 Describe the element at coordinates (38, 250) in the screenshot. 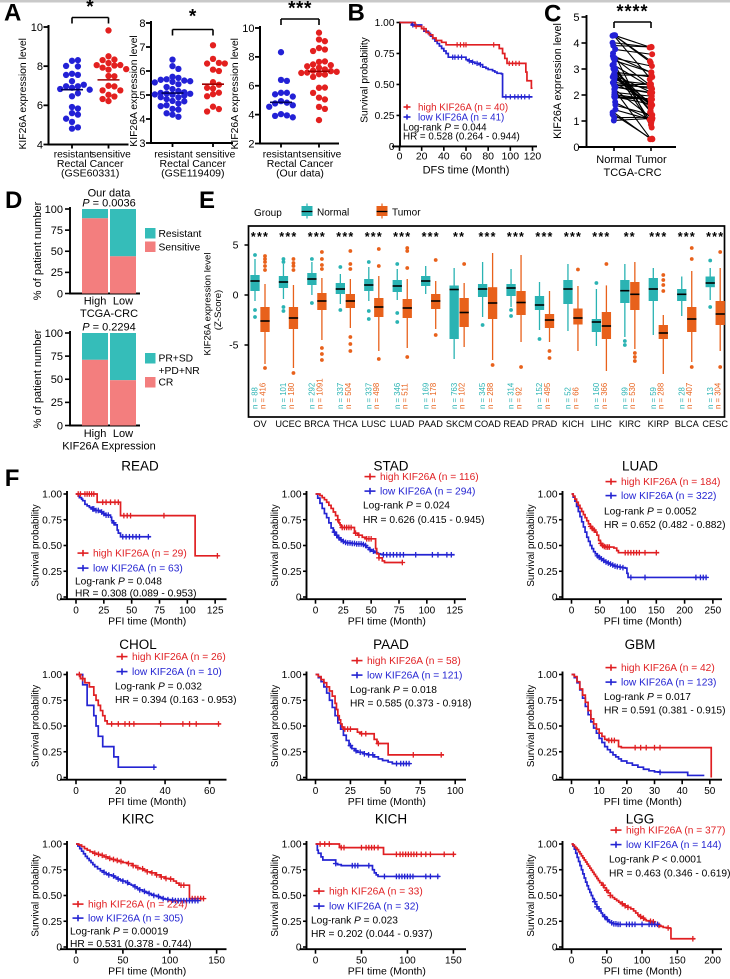

I see `svg-text: % of patient number` at that location.